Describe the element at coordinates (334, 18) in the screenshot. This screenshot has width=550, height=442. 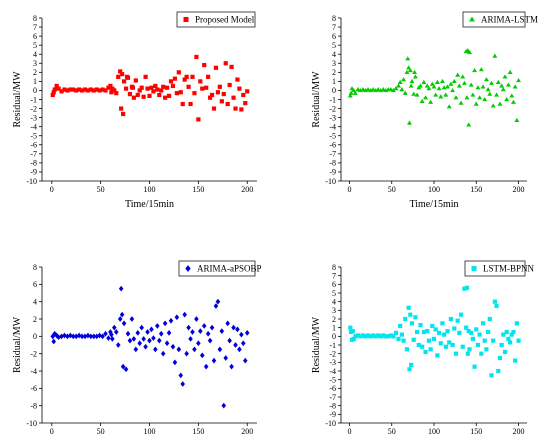
I see `y-tick-label: 8` at that location.